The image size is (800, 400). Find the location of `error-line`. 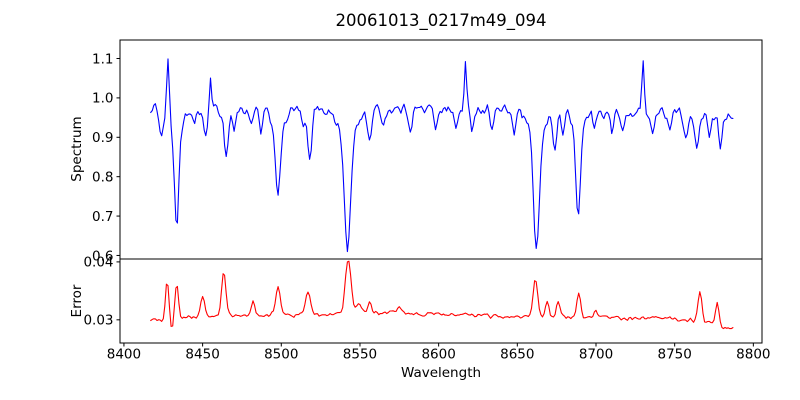

error-line is located at coordinates (442, 295).